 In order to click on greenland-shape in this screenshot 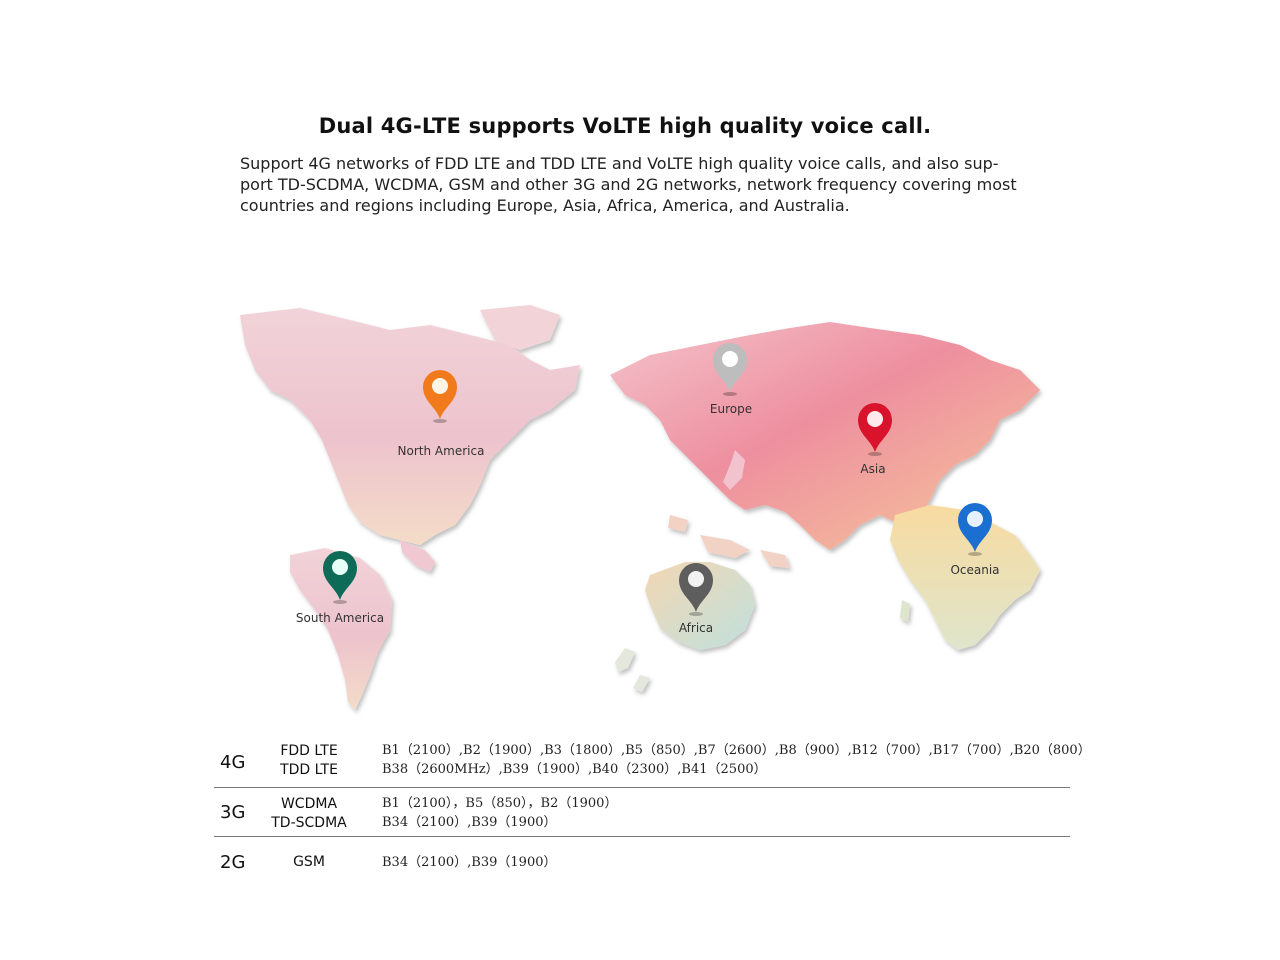, I will do `click(520, 327)`.